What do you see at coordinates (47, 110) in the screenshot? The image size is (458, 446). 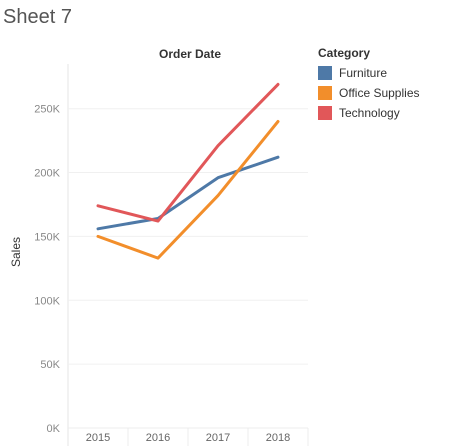 I see `y-tick-label: 250K` at bounding box center [47, 110].